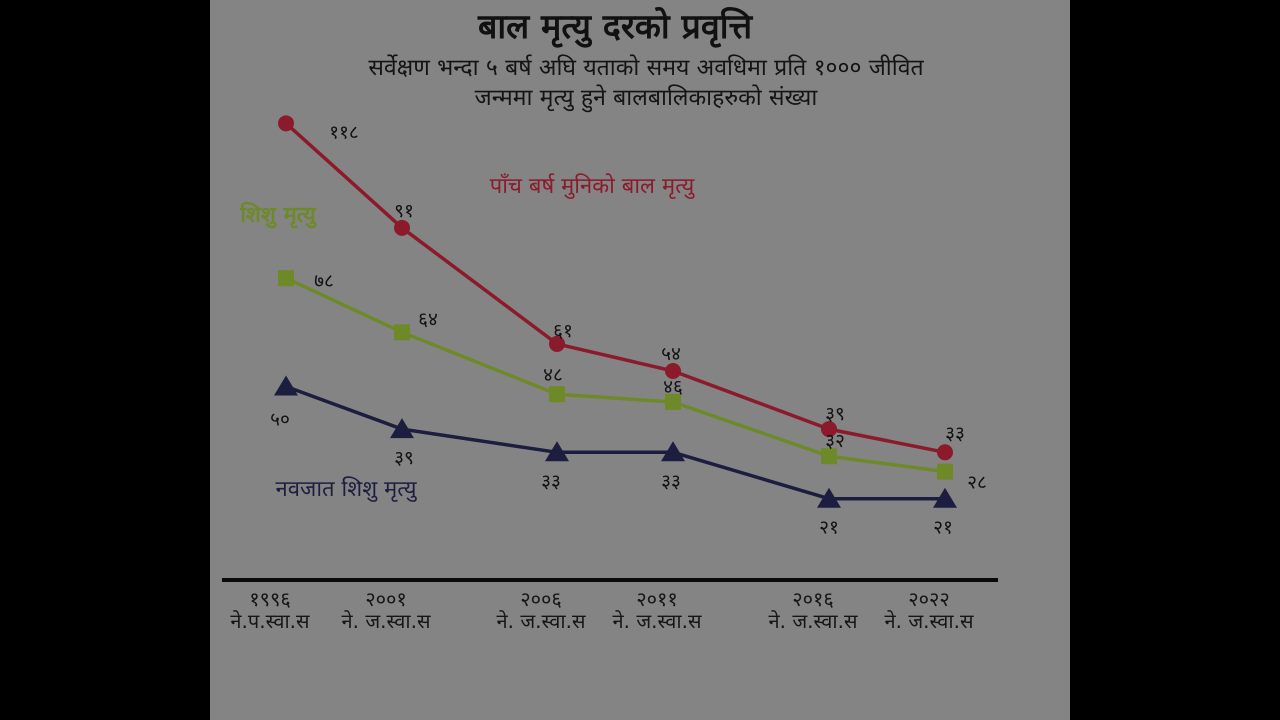  I want to click on infant-series-legend-label: शिशु मृत्यु, so click(278, 215).